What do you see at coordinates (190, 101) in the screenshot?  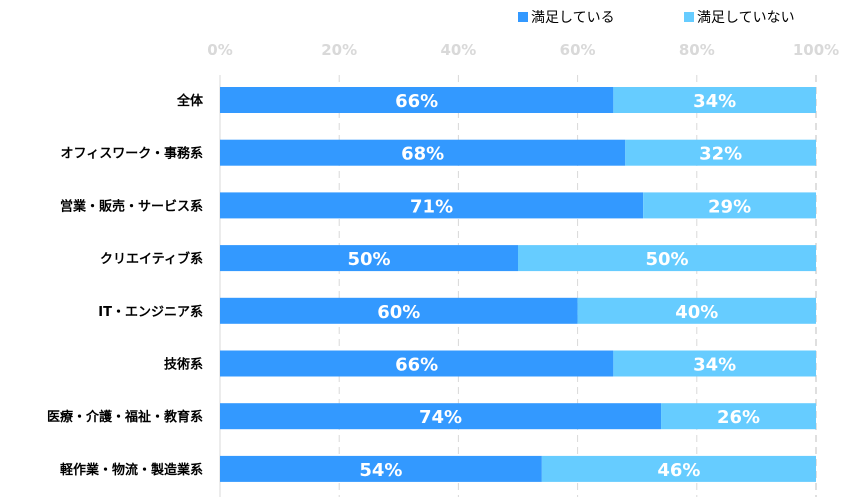 I see `category-label: 全体` at bounding box center [190, 101].